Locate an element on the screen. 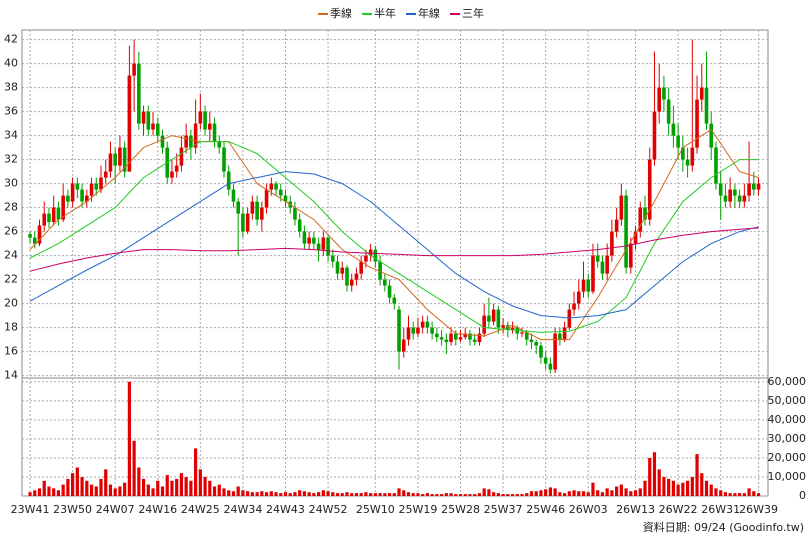  x-tick-label: 26W03 is located at coordinates (588, 509).